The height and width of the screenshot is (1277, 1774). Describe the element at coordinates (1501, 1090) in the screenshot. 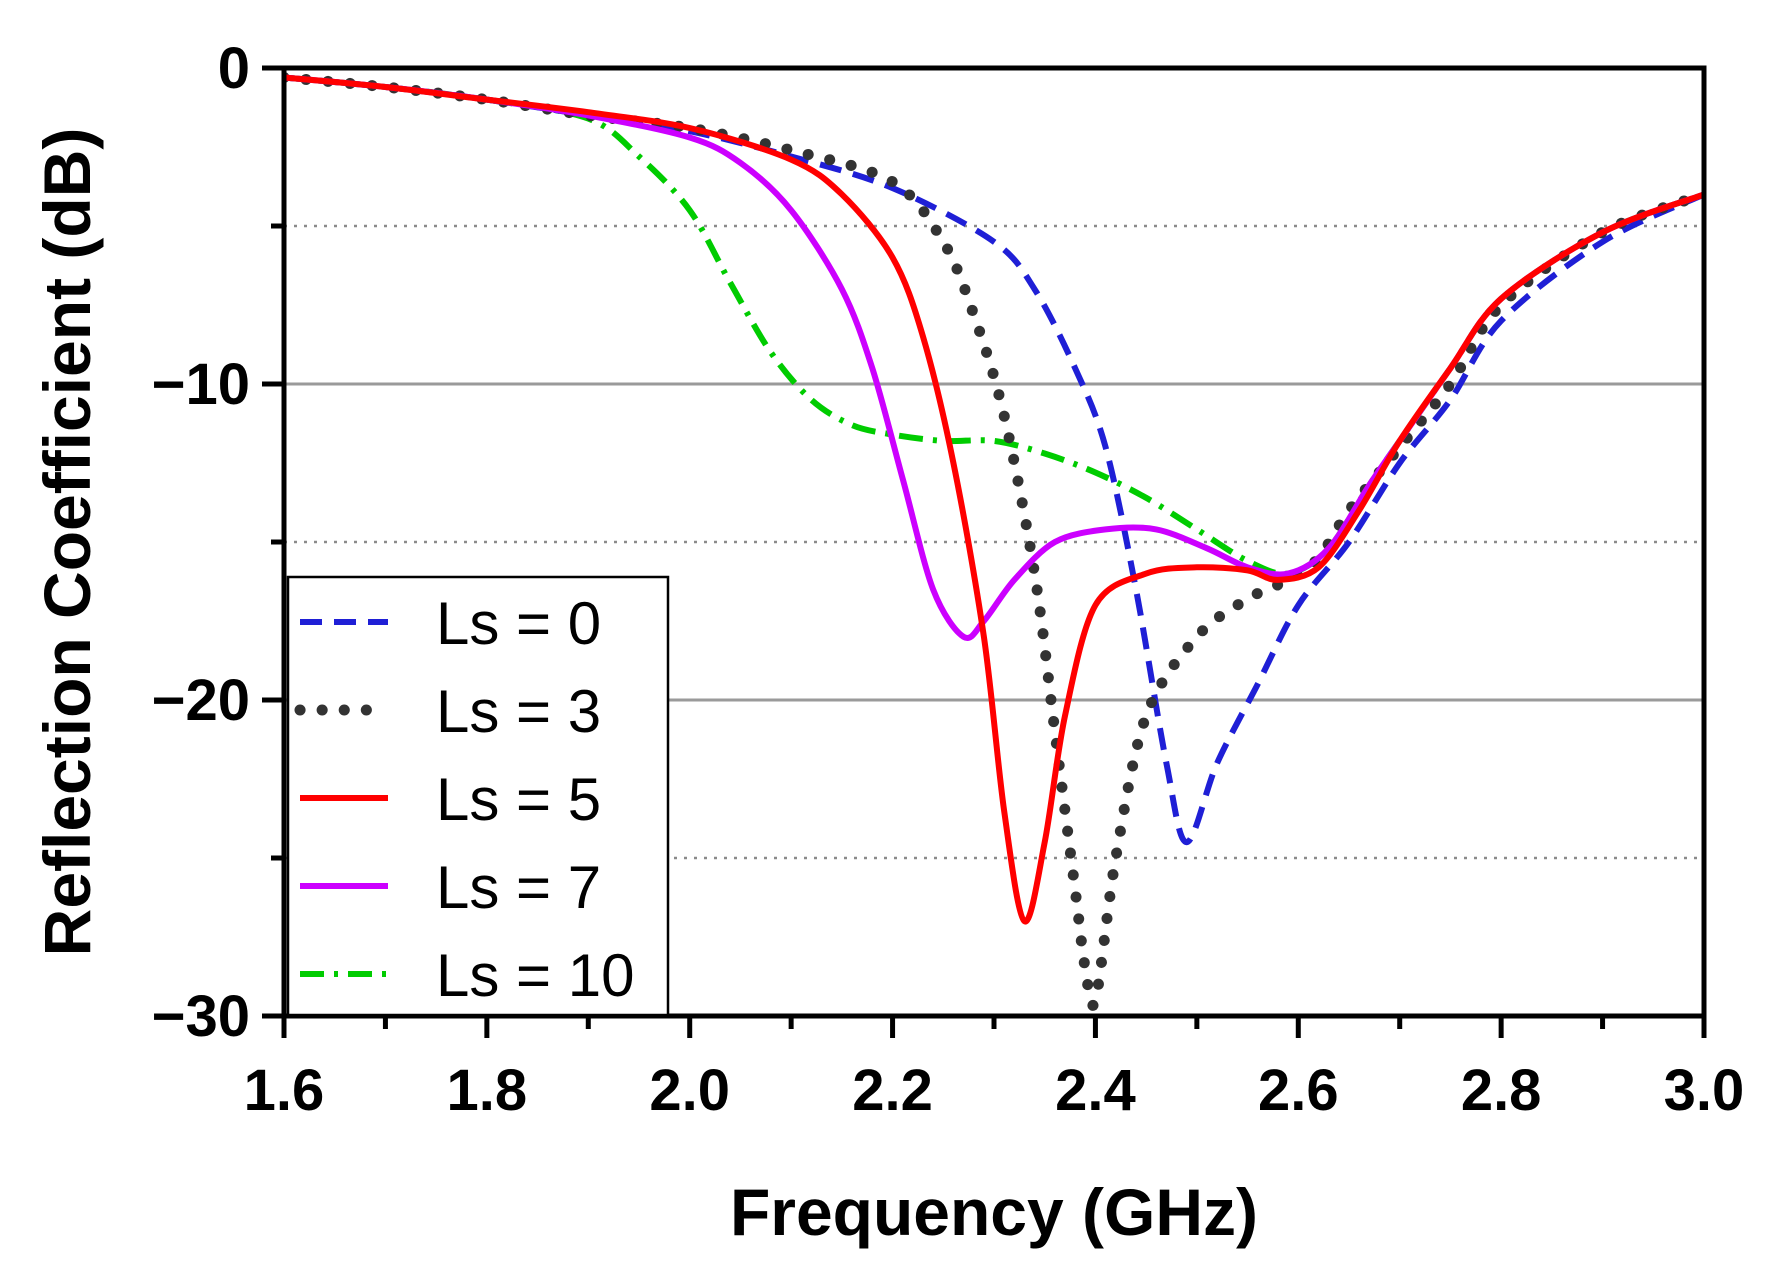

I see `x-tick-label: 2.8` at that location.